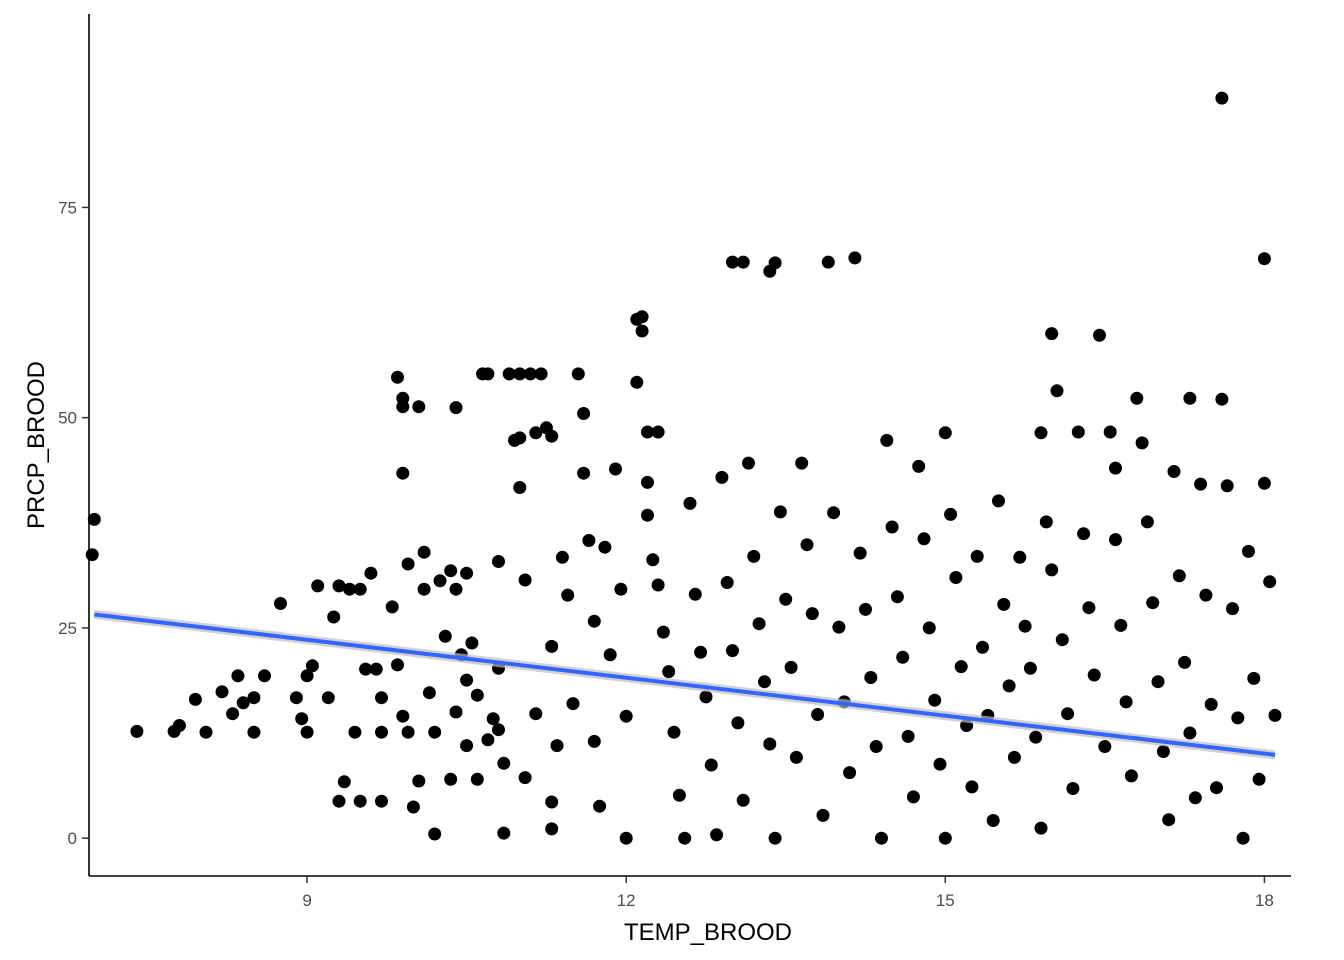  What do you see at coordinates (1264, 900) in the screenshot?
I see `x-tick-label: 18` at bounding box center [1264, 900].